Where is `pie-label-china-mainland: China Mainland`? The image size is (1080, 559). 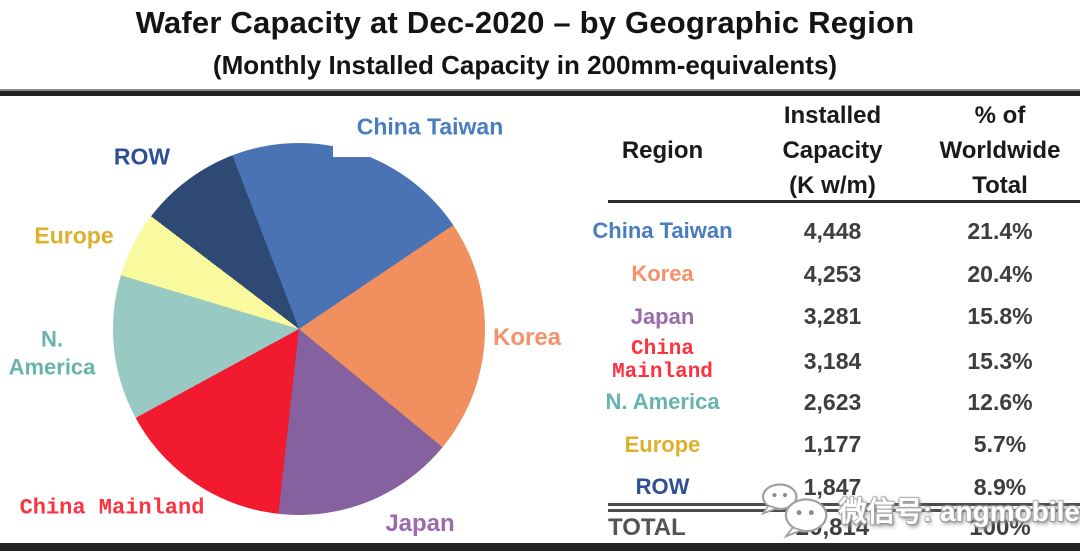 pie-label-china-mainland: China Mainland is located at coordinates (112, 508).